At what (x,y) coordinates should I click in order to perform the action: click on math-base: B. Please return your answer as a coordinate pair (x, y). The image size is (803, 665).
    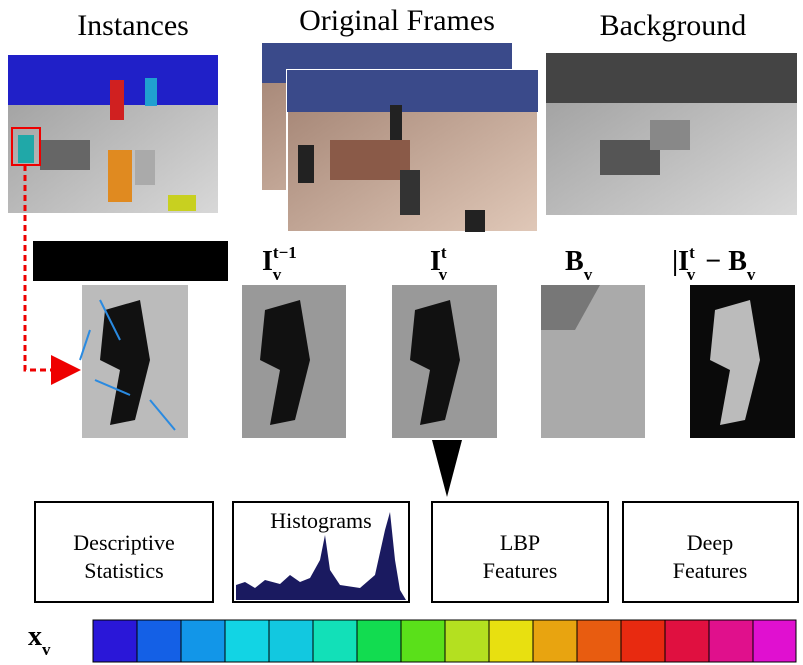
    Looking at the image, I should click on (574, 261).